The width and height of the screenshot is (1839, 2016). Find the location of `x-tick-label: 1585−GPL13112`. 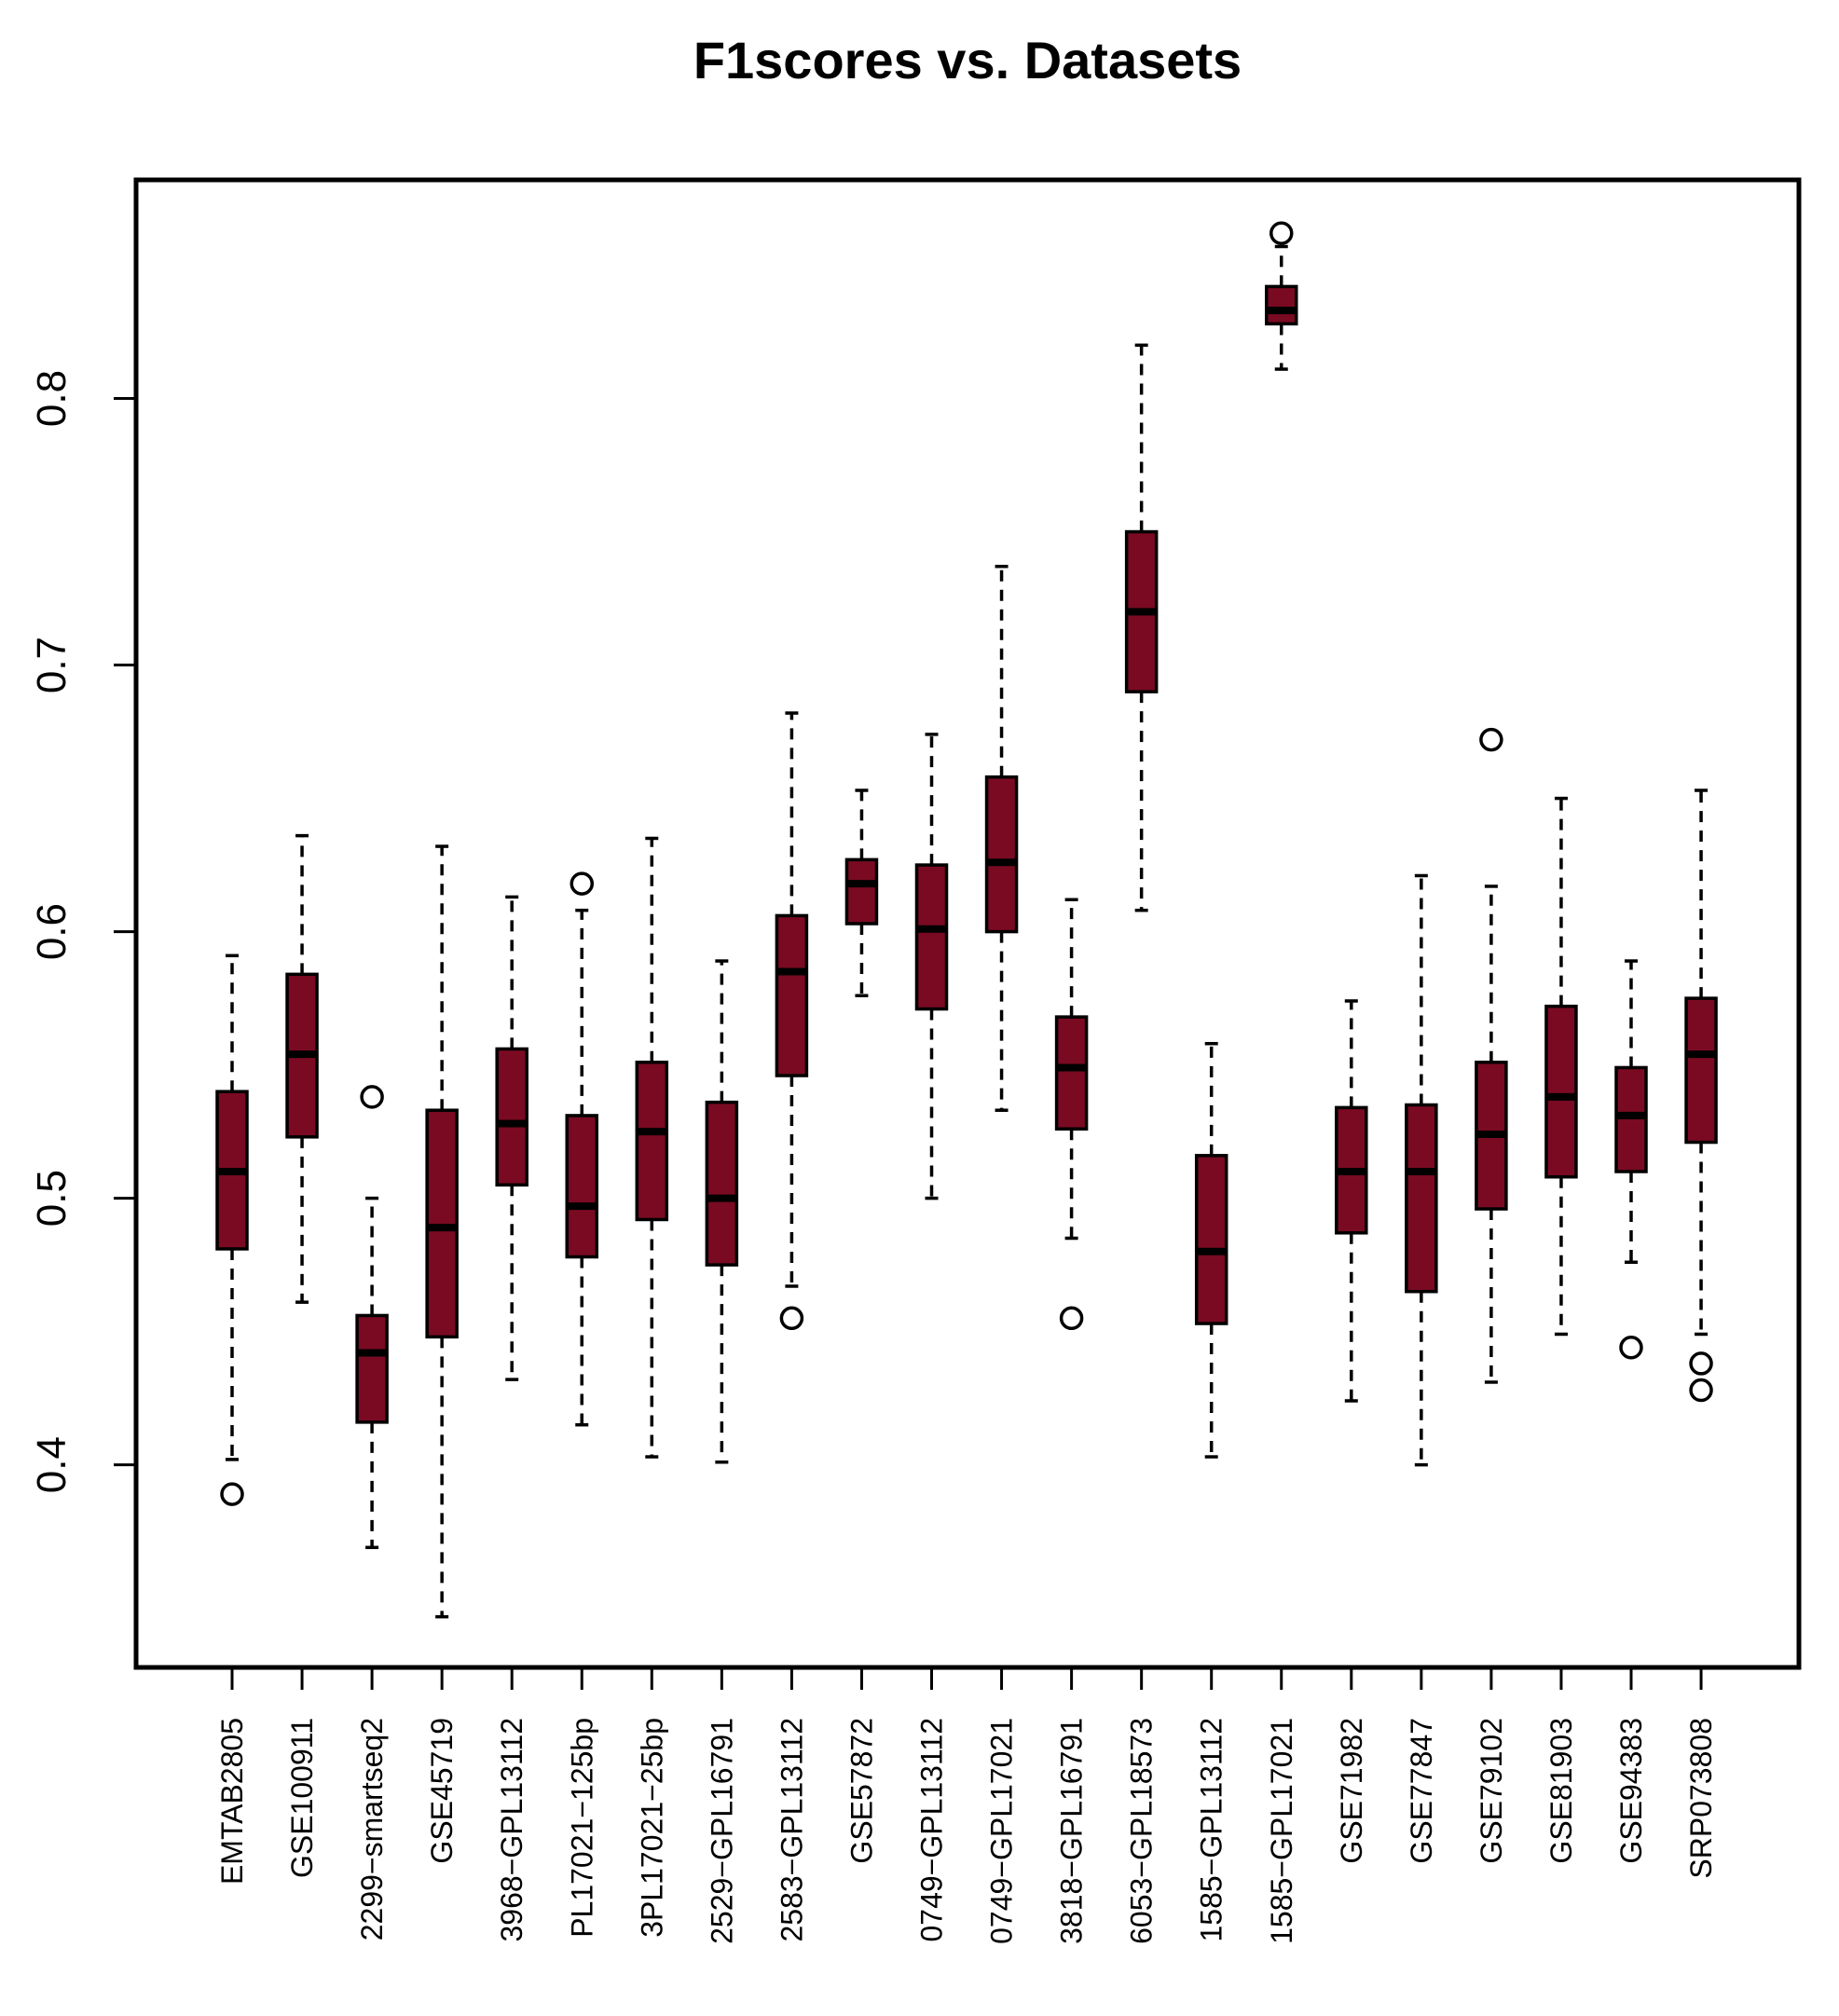

x-tick-label: 1585−GPL13112 is located at coordinates (1212, 1830).